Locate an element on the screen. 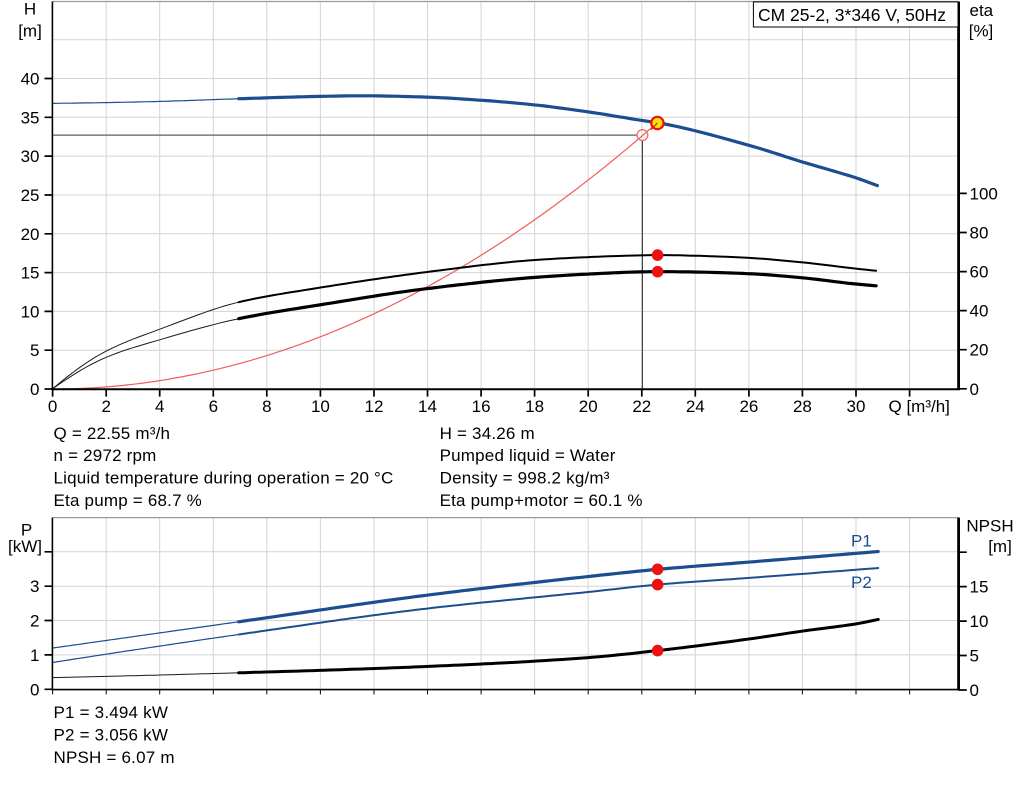 This screenshot has height=786, width=1024. svg-text: H is located at coordinates (30, 9).